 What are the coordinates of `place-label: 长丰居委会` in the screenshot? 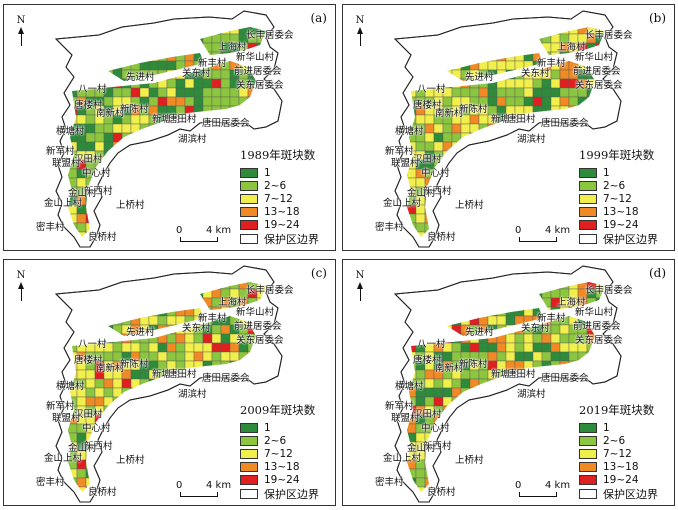 It's located at (270, 290).